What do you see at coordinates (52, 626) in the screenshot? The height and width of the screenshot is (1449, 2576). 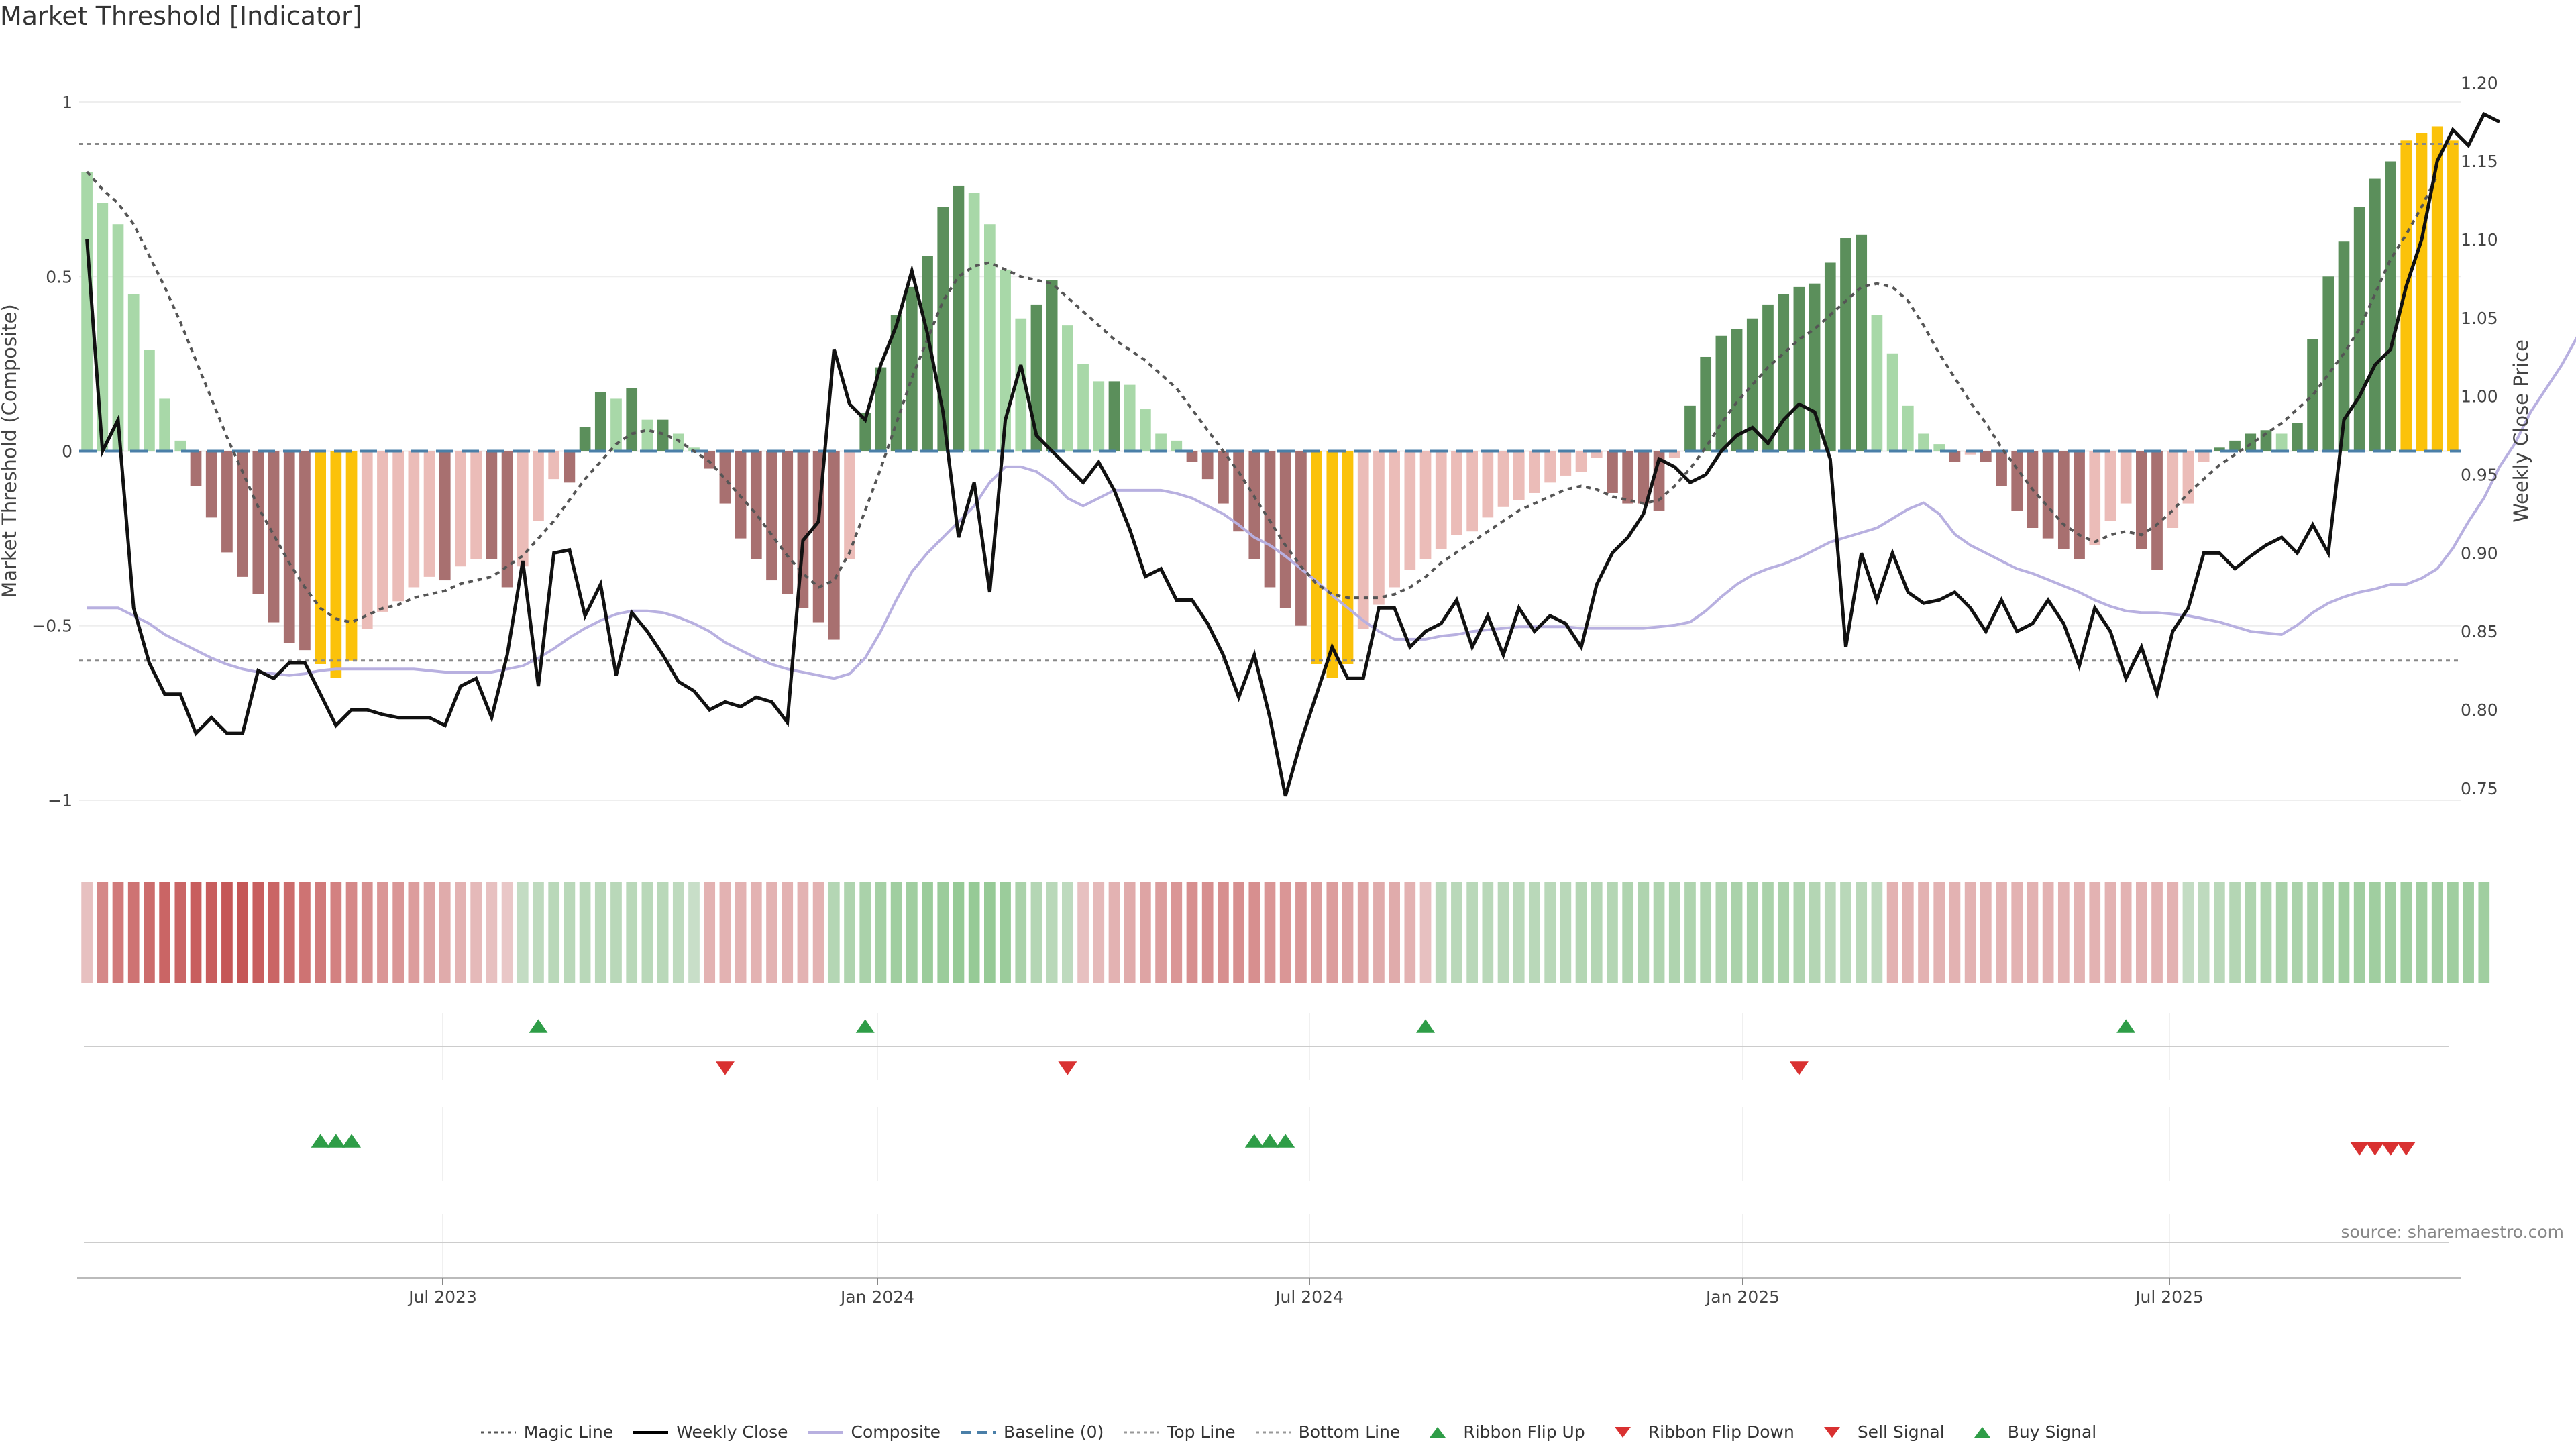 I see `y-left-tick-label: −0.5` at bounding box center [52, 626].